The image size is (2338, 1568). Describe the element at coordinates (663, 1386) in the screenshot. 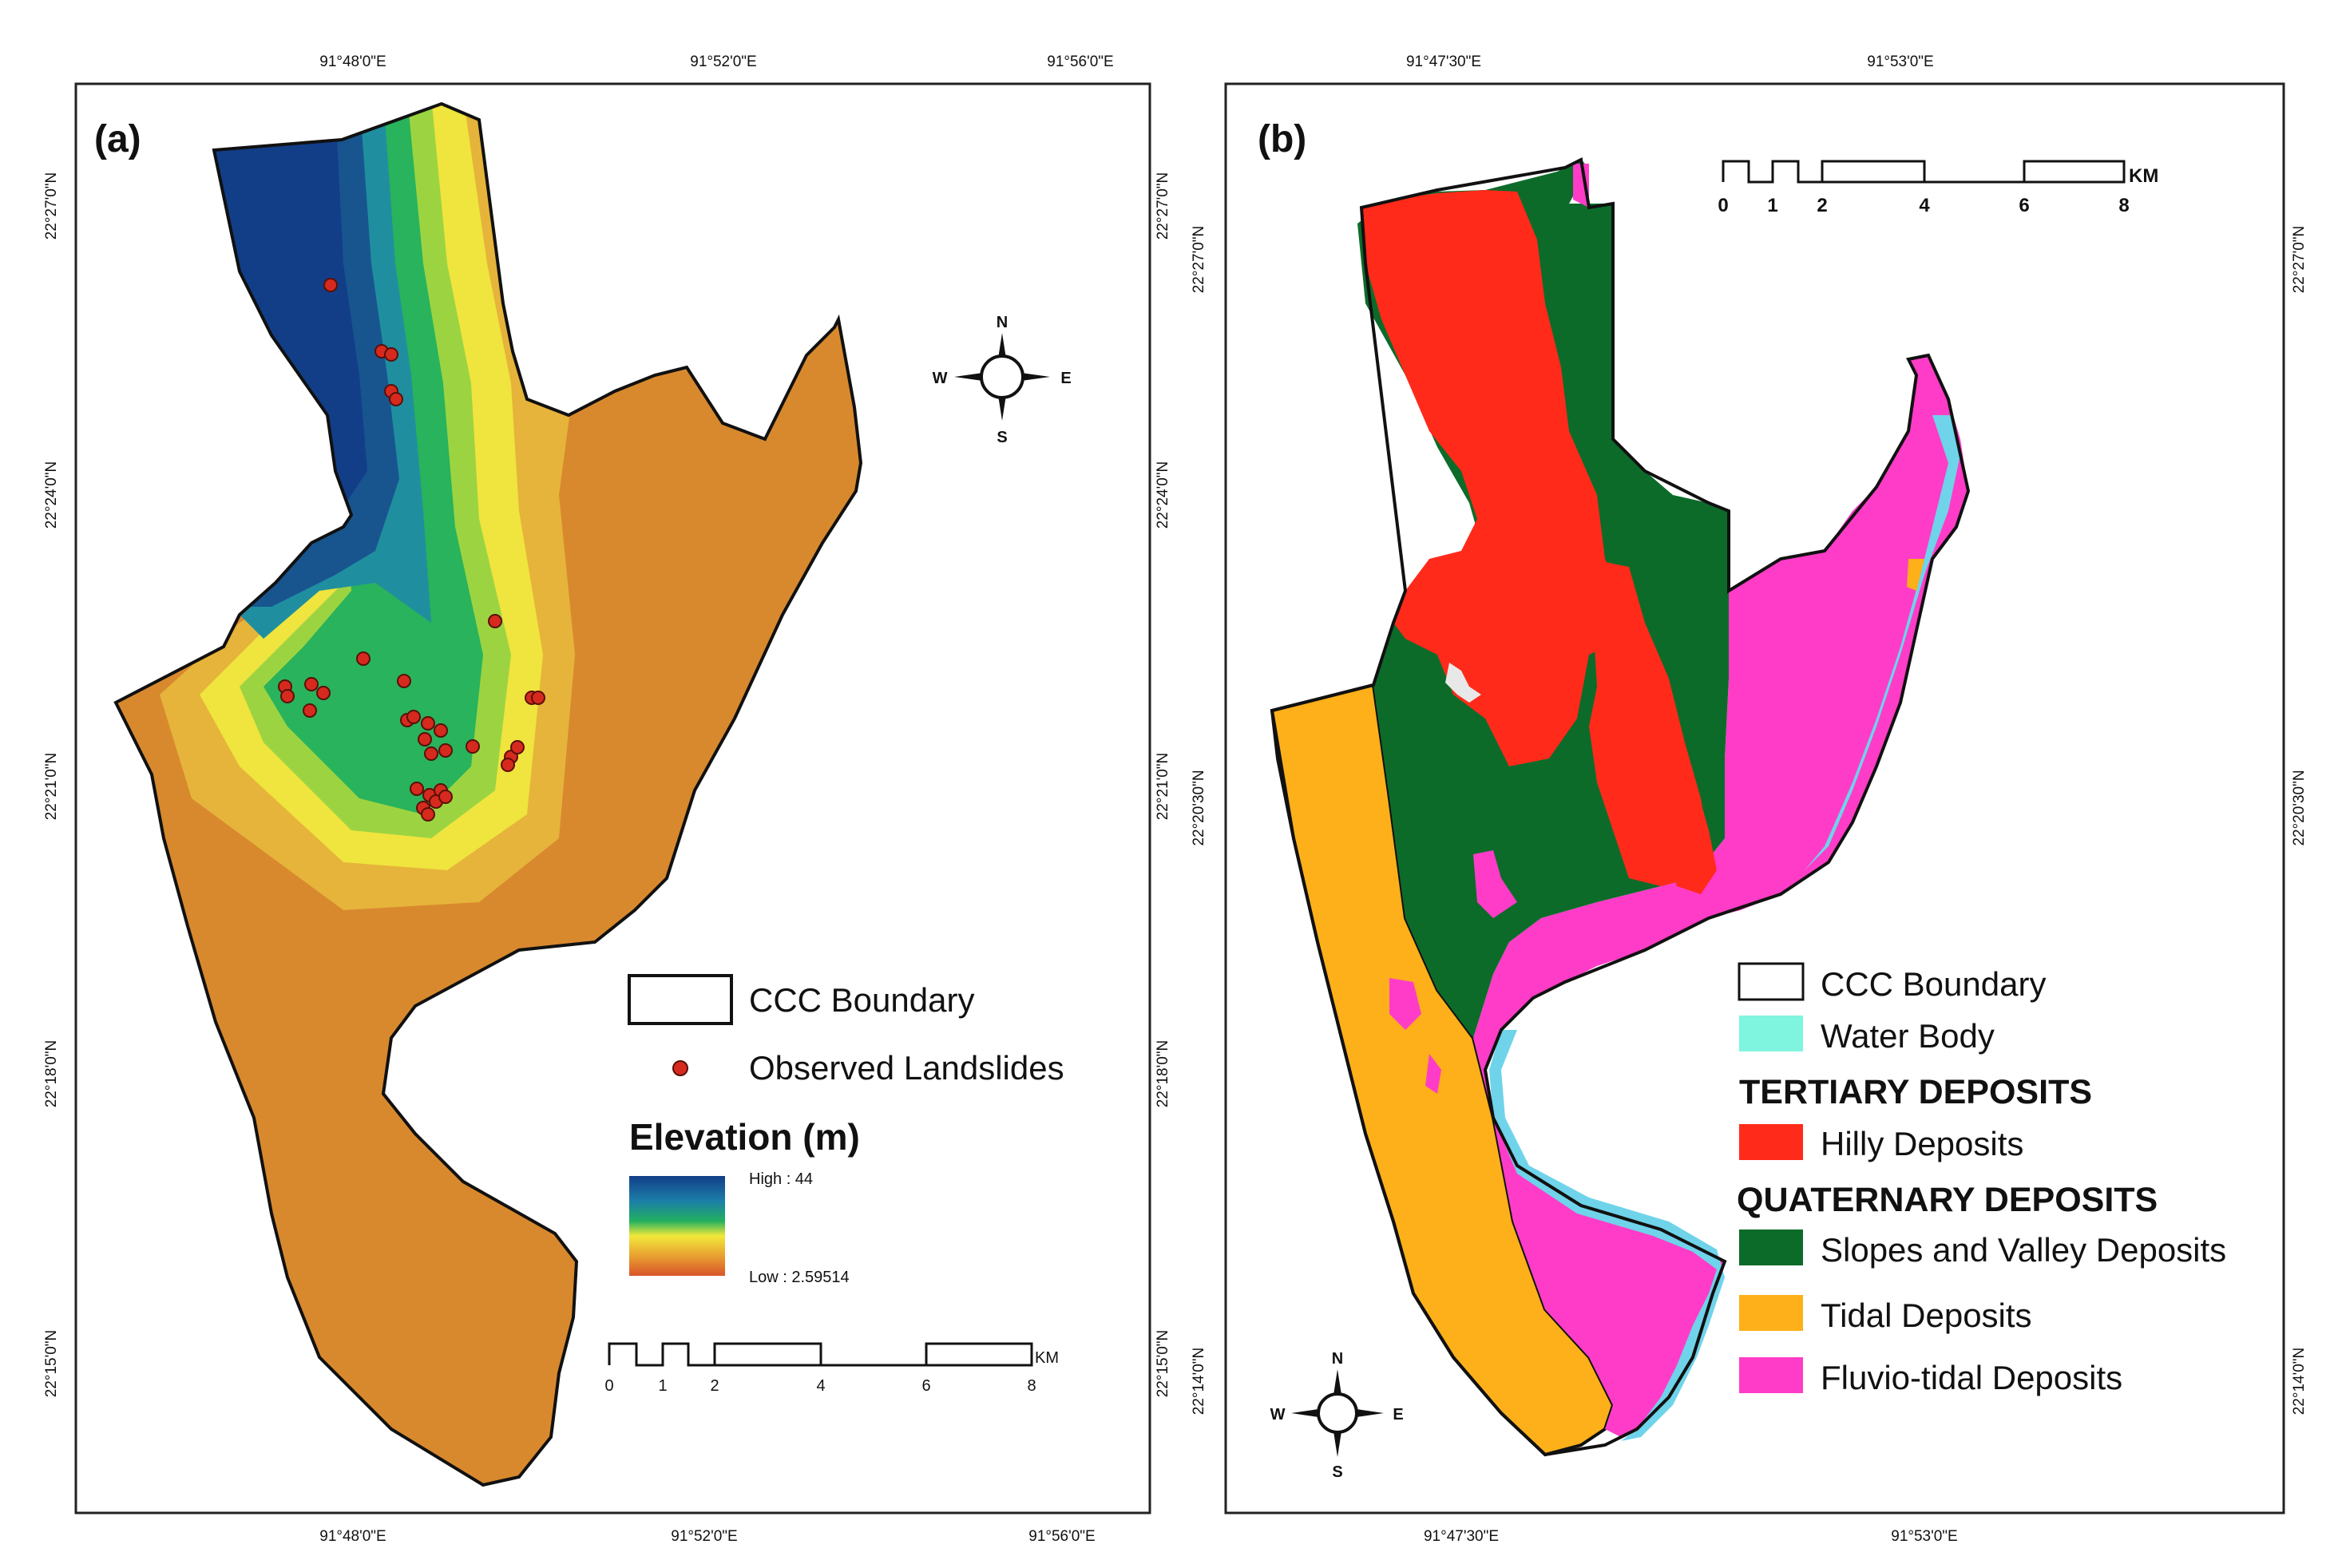

I see `scale-a-label: 1` at that location.